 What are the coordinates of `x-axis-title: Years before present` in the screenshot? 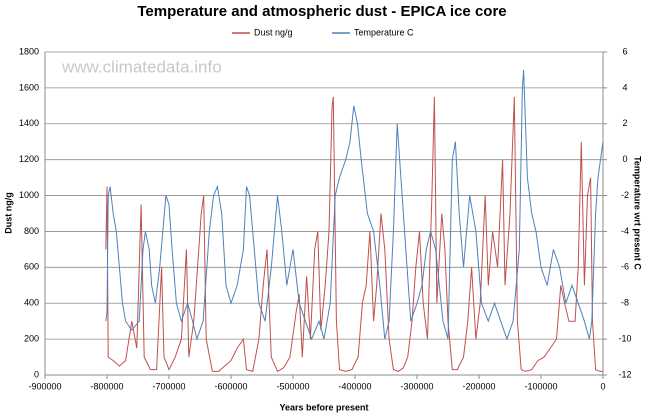 It's located at (323, 407).